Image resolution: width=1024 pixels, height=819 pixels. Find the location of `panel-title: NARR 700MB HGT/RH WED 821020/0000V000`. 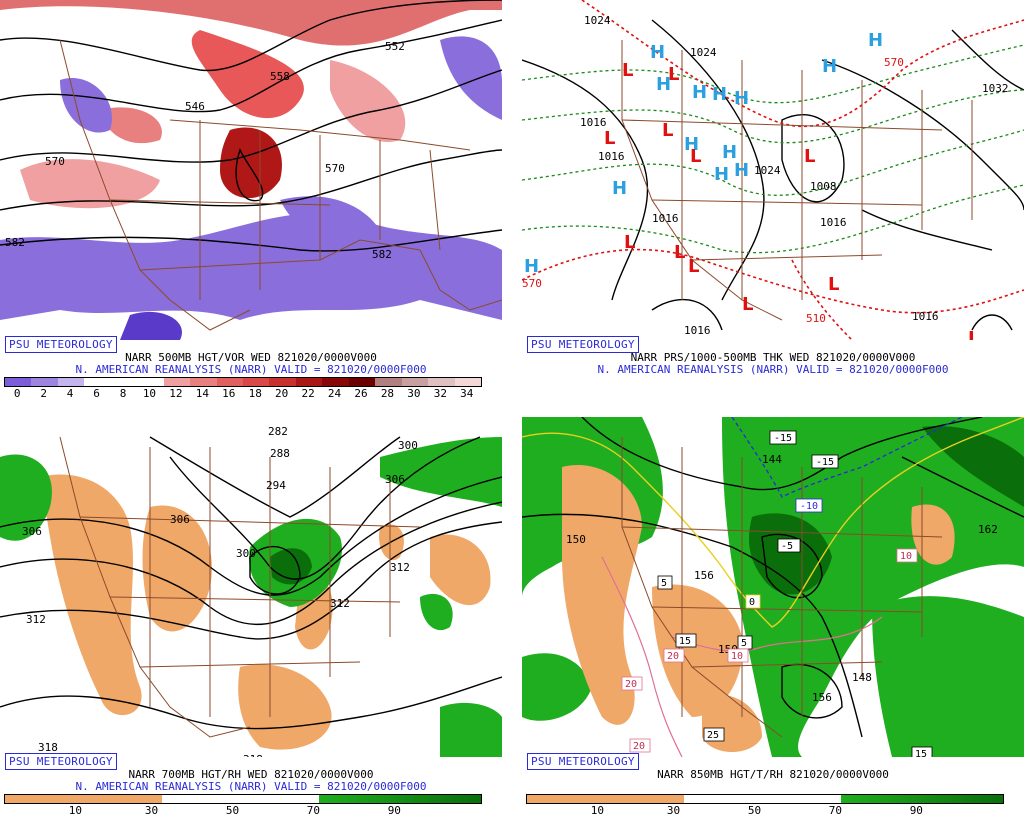

panel-title: NARR 700MB HGT/RH WED 821020/0000V000 is located at coordinates (251, 774).